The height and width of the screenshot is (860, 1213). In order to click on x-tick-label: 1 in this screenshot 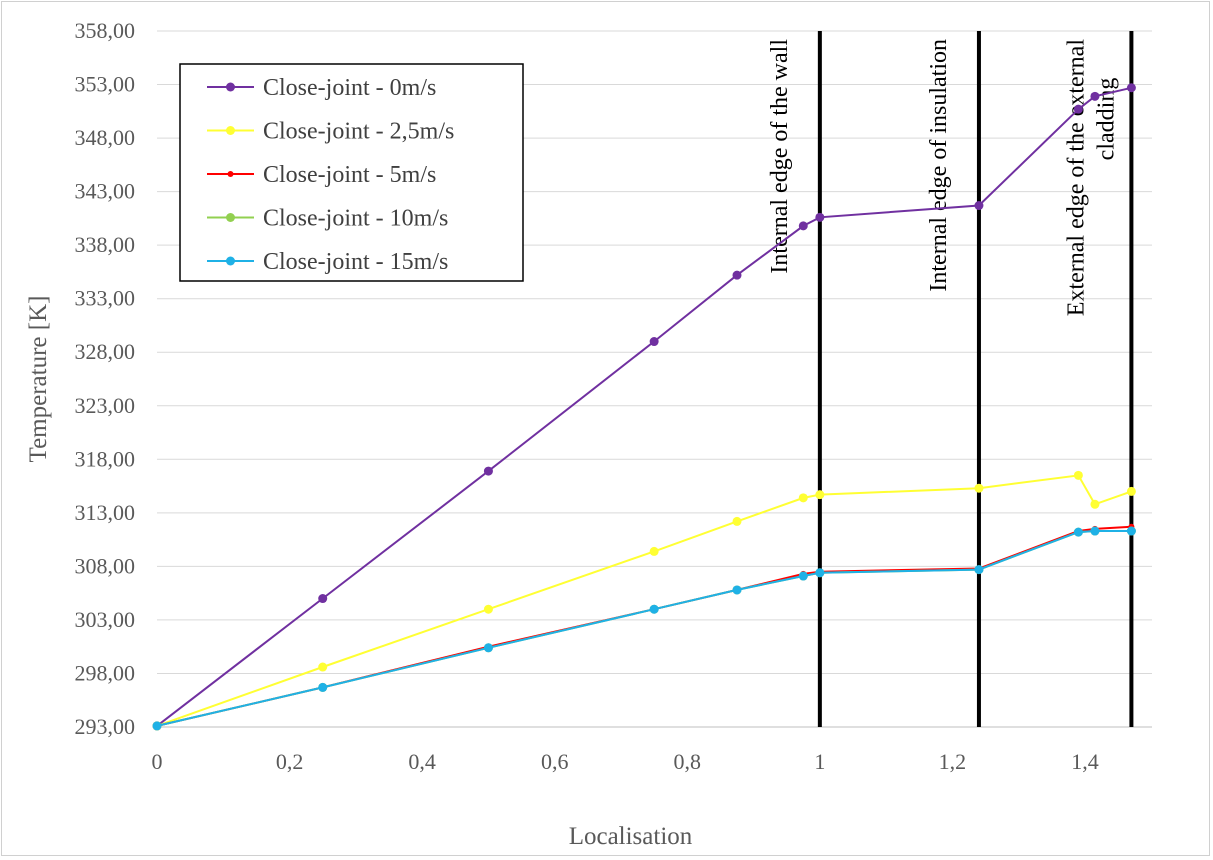, I will do `click(819, 761)`.